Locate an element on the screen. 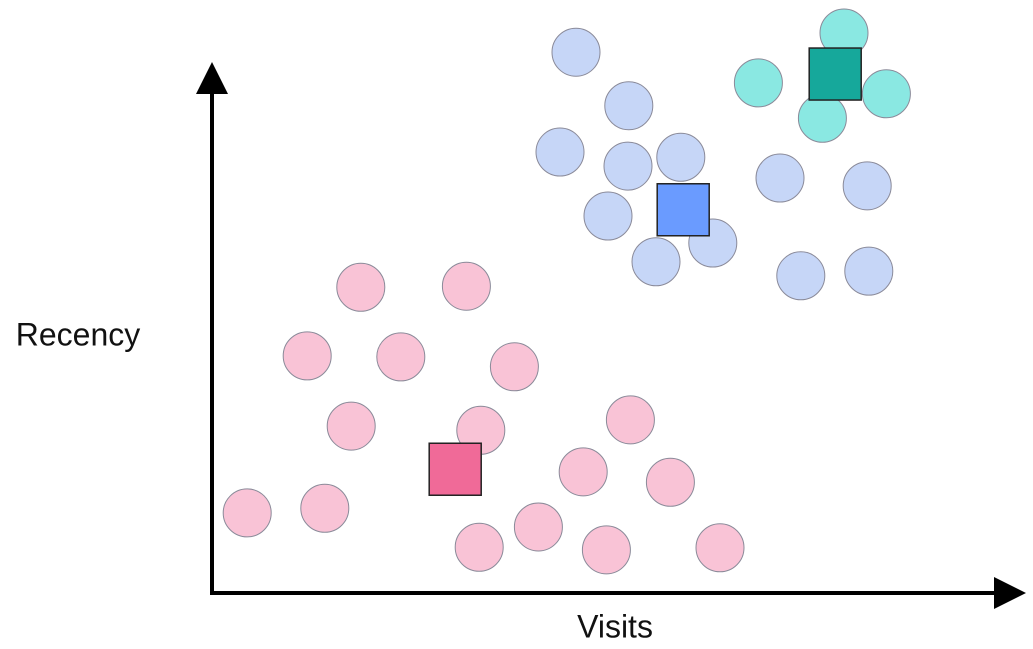 Image resolution: width=1033 pixels, height=649 pixels. x-axis-label: Visits is located at coordinates (615, 626).